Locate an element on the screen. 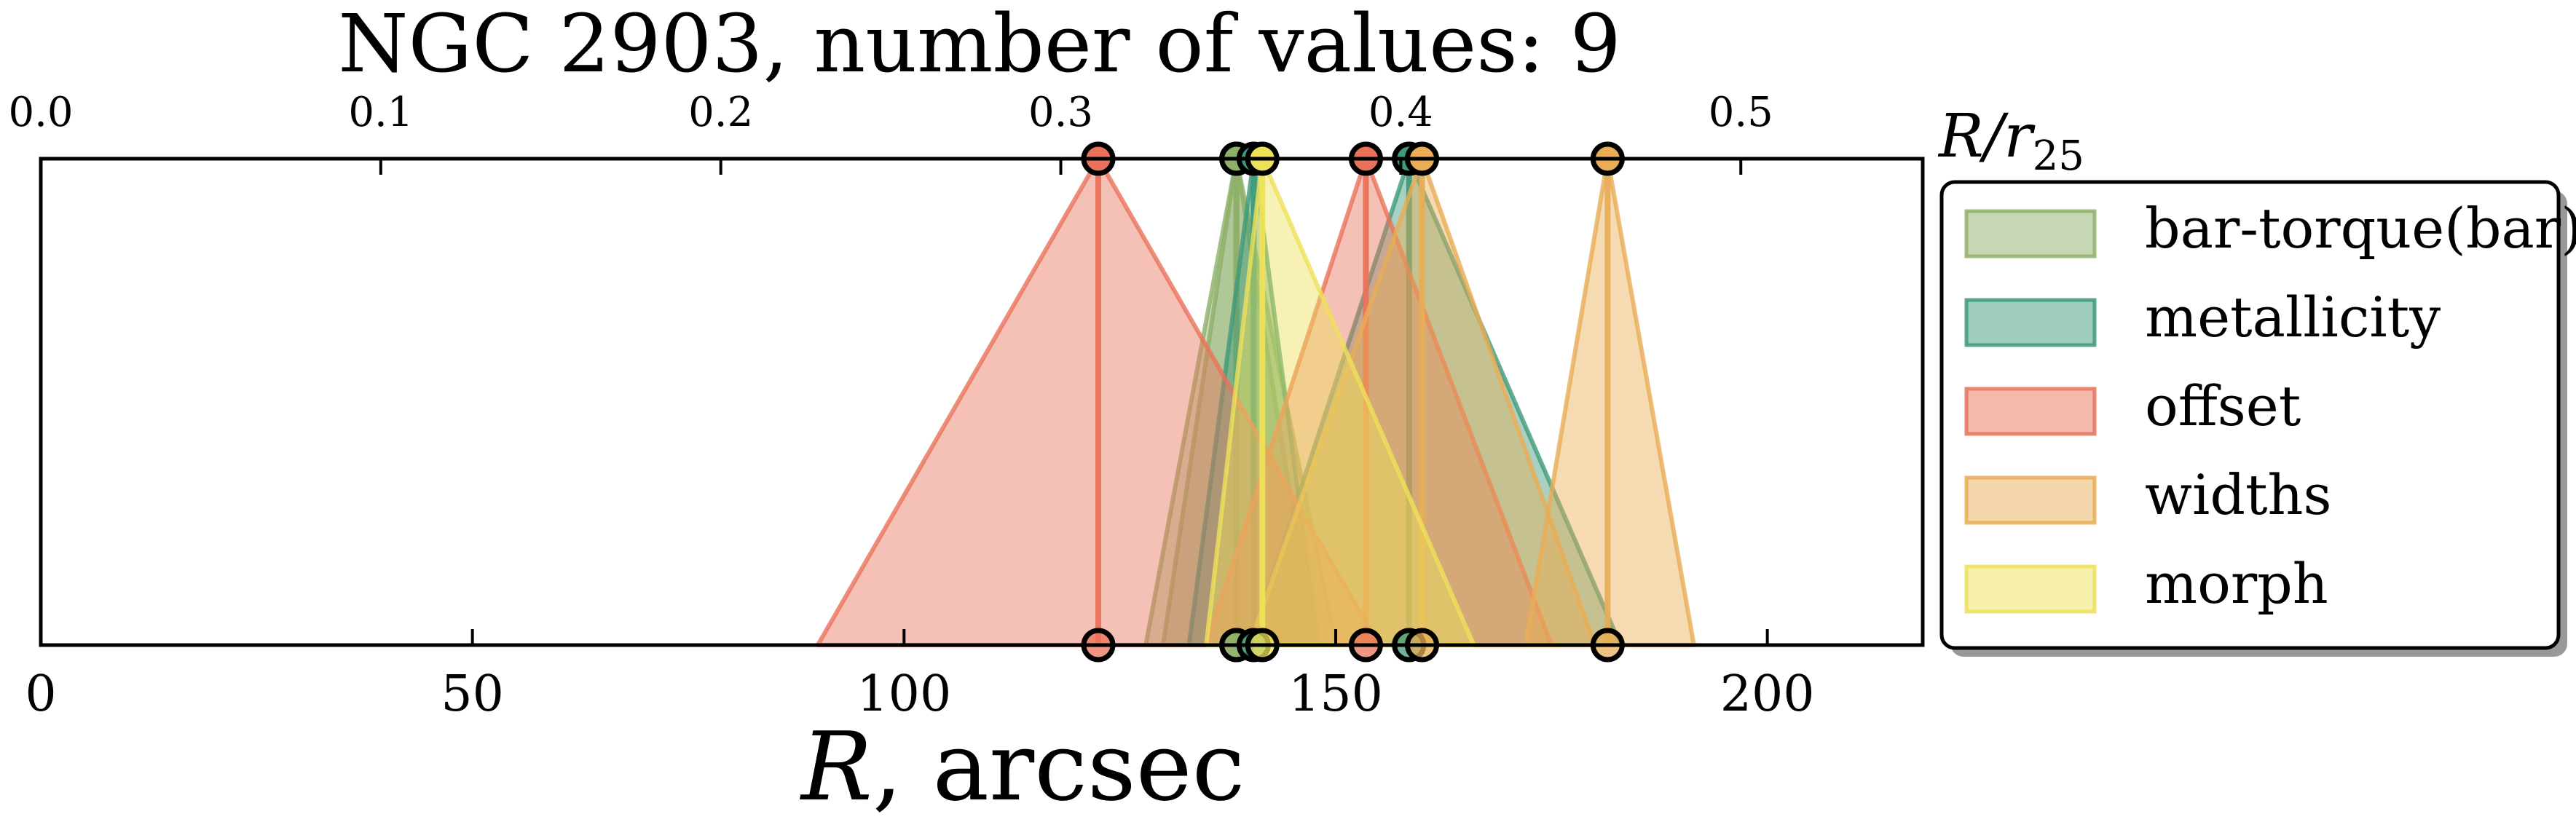  x-axis-label-rest: , arcsec is located at coordinates (1059, 766).